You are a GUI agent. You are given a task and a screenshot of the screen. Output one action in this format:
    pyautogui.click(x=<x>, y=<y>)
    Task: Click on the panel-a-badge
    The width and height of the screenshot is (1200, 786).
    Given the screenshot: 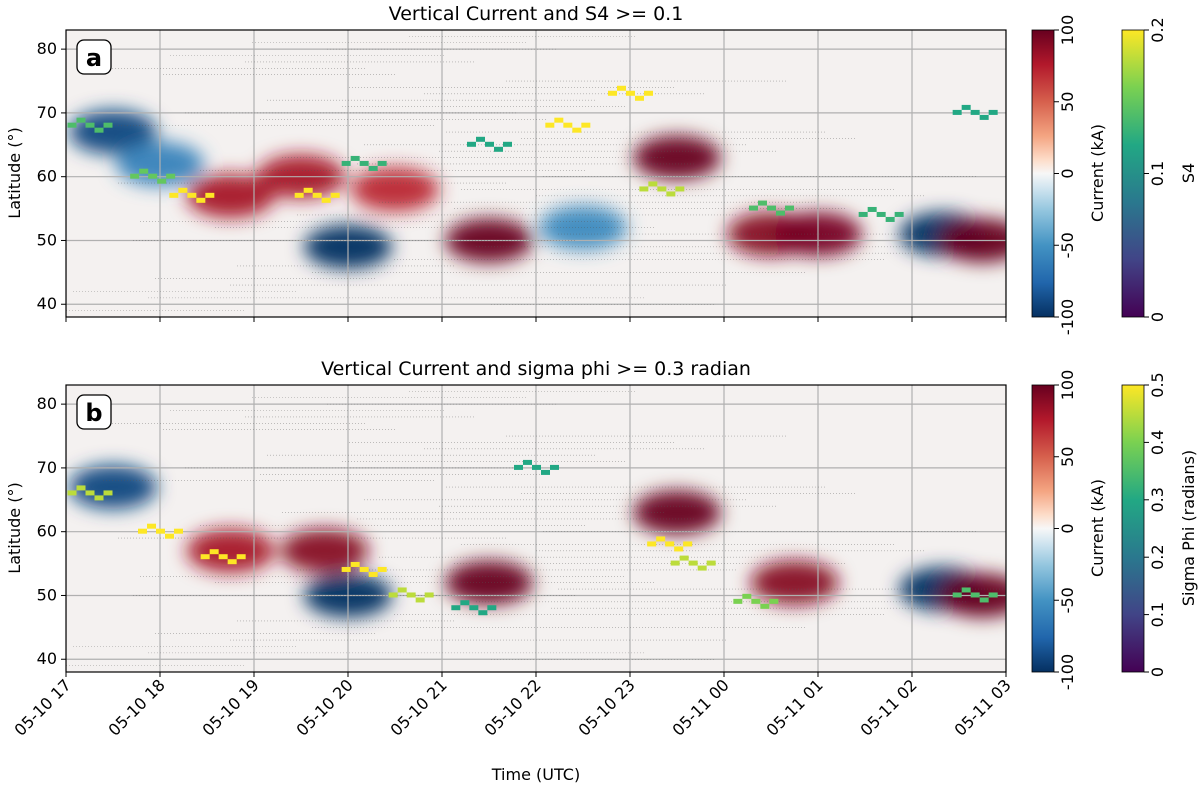 What is the action you would take?
    pyautogui.click(x=94, y=57)
    